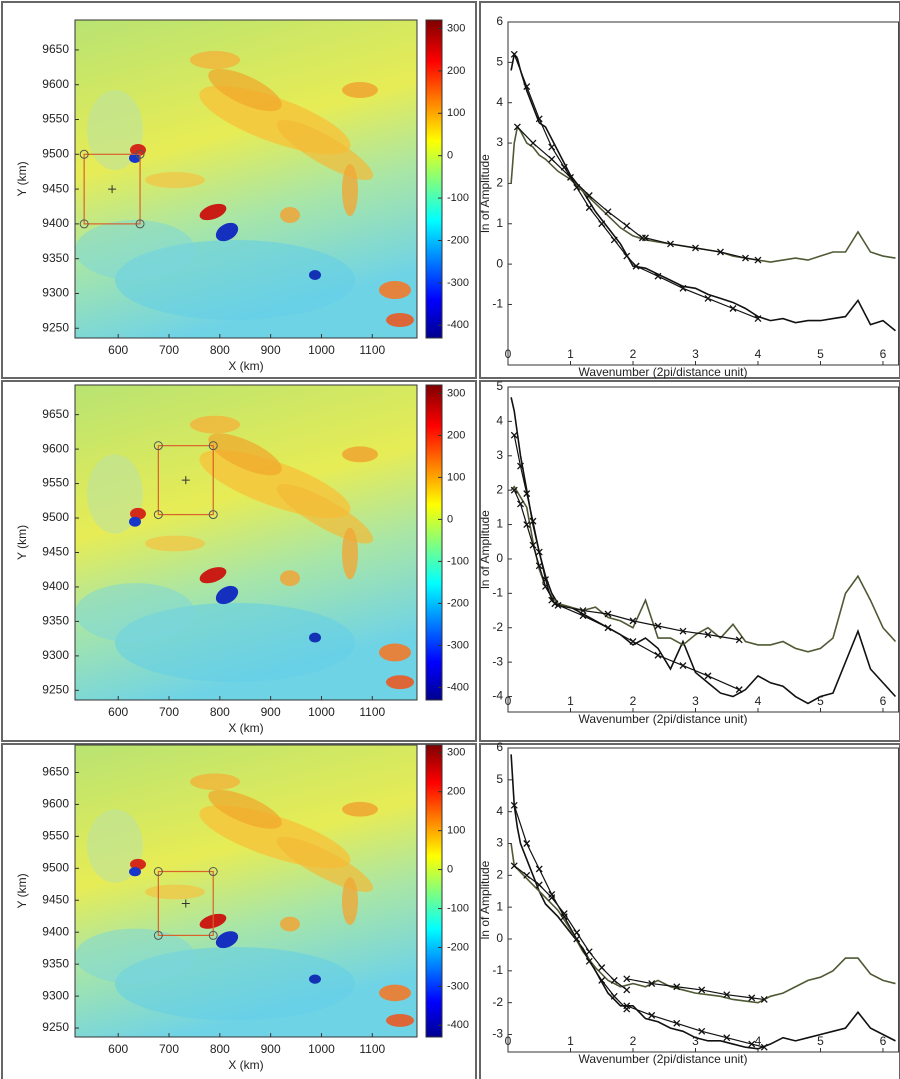 The image size is (900, 1079). What do you see at coordinates (499, 747) in the screenshot?
I see `y-tick-label: 6` at bounding box center [499, 747].